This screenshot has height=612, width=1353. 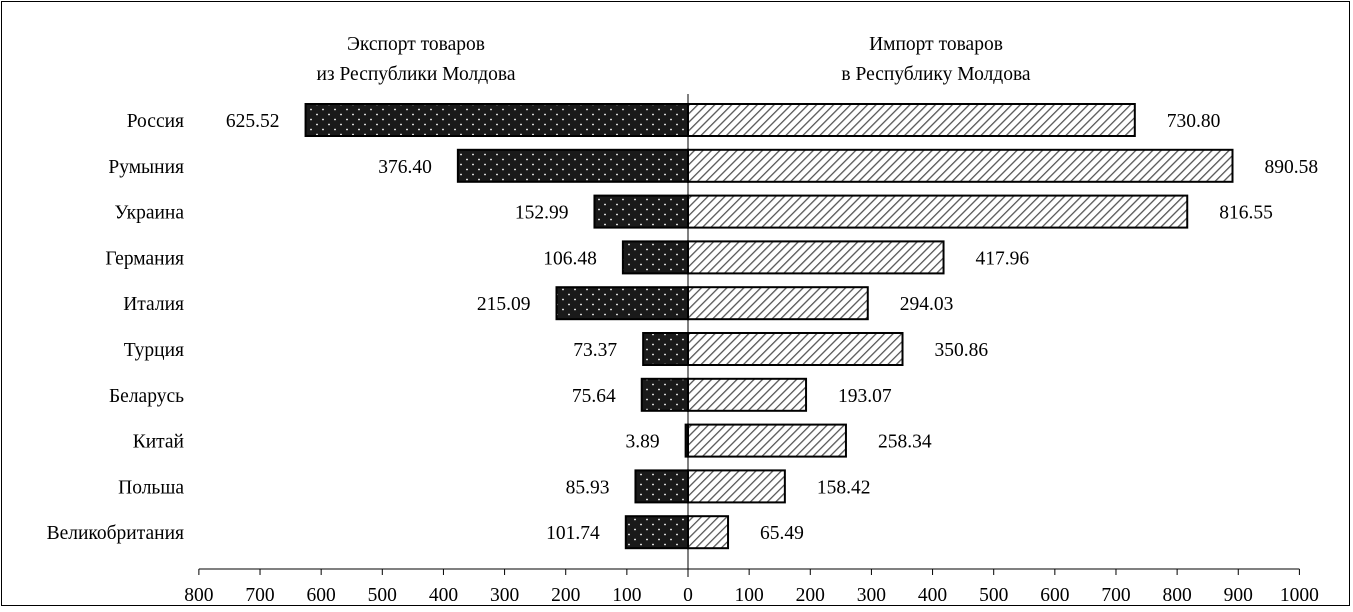 I want to click on import-value-label: 258.34, so click(x=905, y=442).